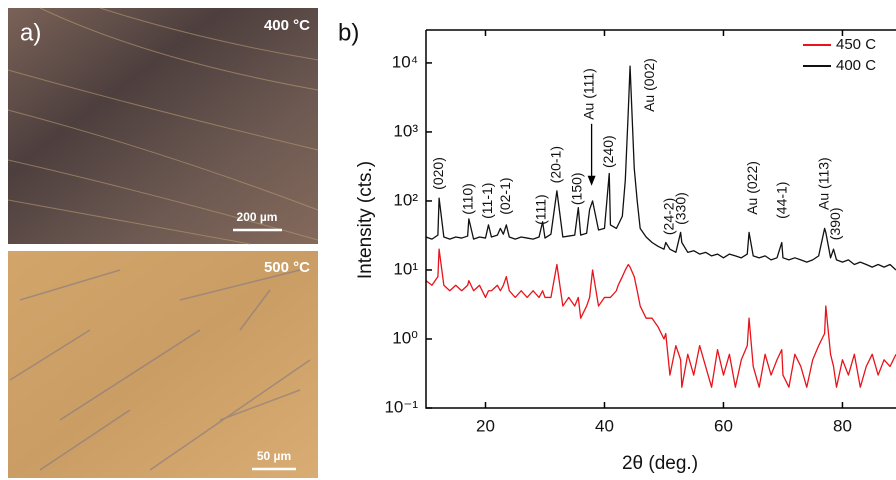  Describe the element at coordinates (468, 199) in the screenshot. I see `peak-label: (110)` at that location.